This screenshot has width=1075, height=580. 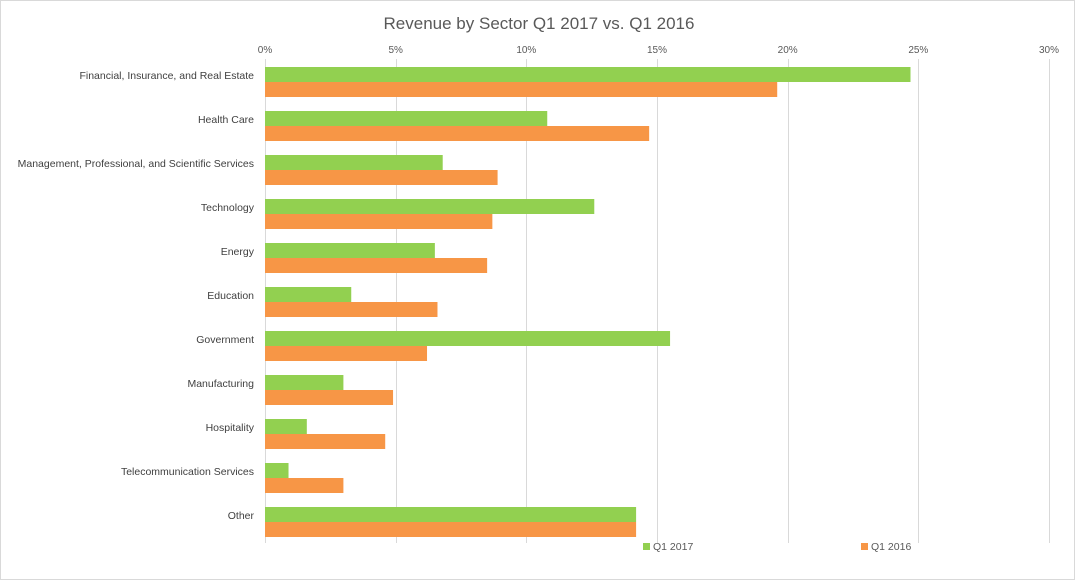 I want to click on x-tick-label: 20%, so click(x=788, y=50).